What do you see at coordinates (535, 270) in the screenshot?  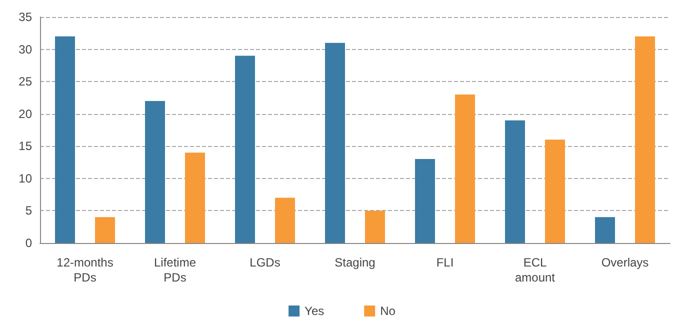 I see `x-tick-label: ECL amount` at bounding box center [535, 270].